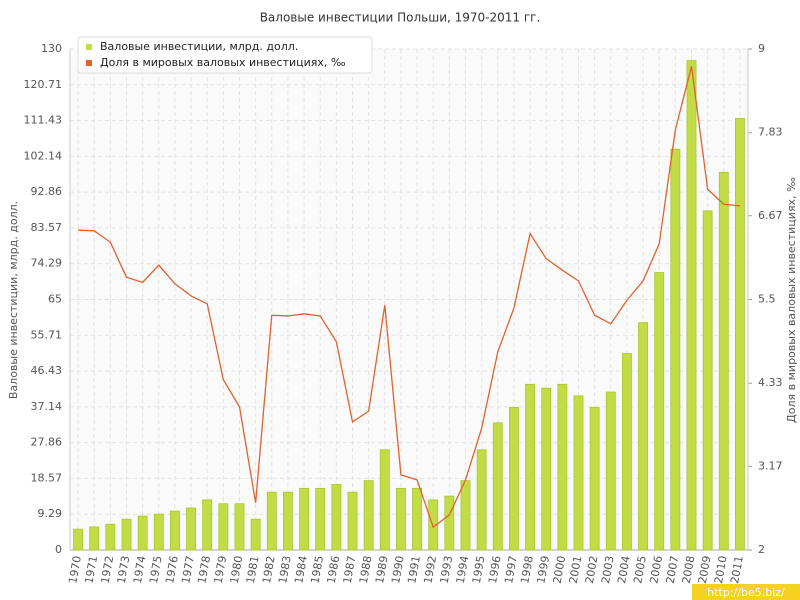 Image resolution: width=800 pixels, height=600 pixels. What do you see at coordinates (447, 570) in the screenshot?
I see `x-tick-label: 1993` at bounding box center [447, 570].